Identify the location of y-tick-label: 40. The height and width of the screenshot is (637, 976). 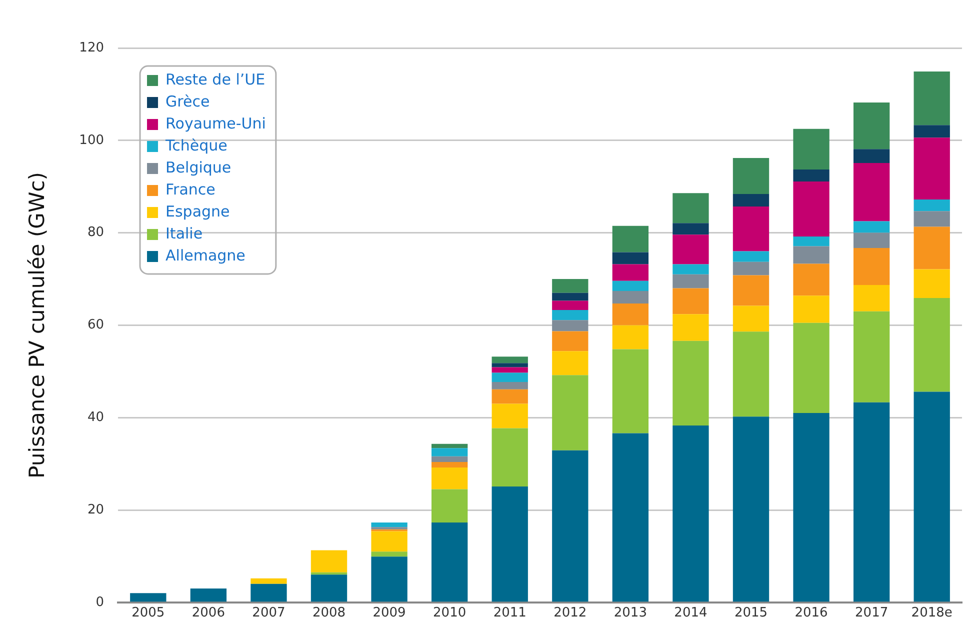
(95, 417).